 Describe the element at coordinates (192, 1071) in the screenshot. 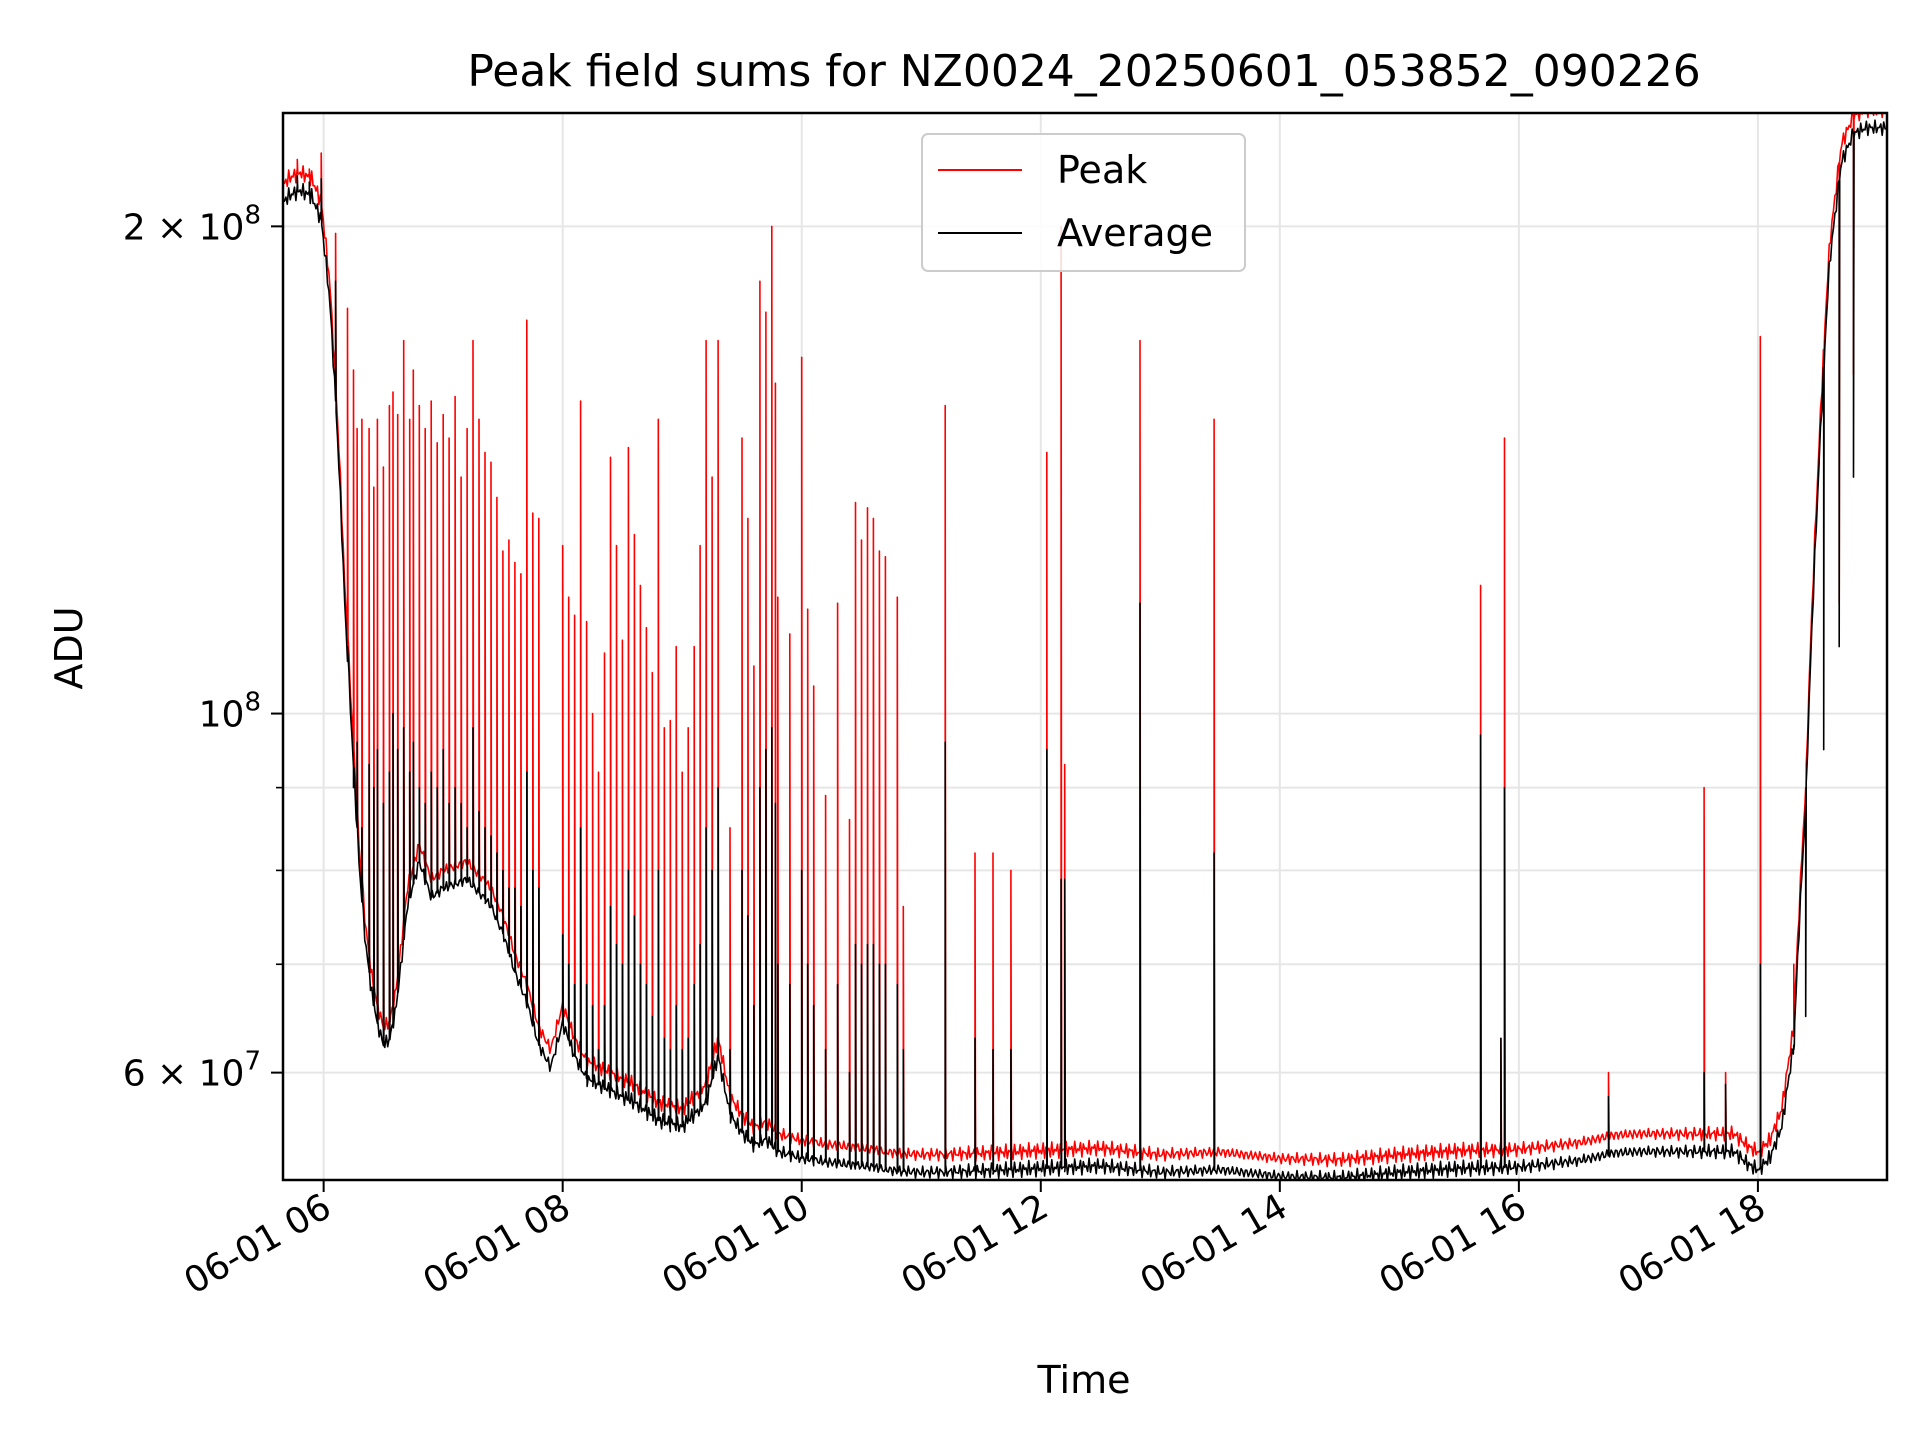

I see `y-tick-label: 6 × 107` at that location.